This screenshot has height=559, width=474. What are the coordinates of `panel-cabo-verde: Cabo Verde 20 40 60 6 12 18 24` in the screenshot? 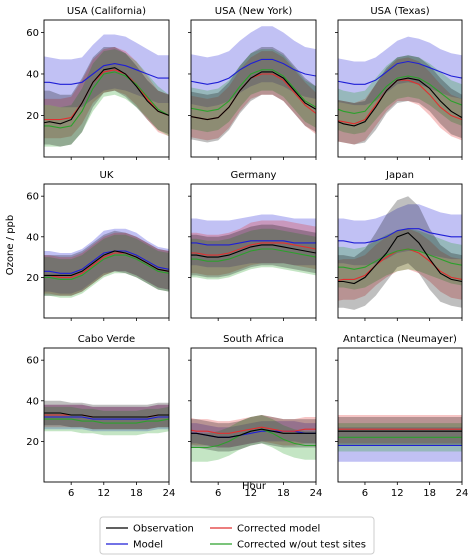 It's located at (100, 416).